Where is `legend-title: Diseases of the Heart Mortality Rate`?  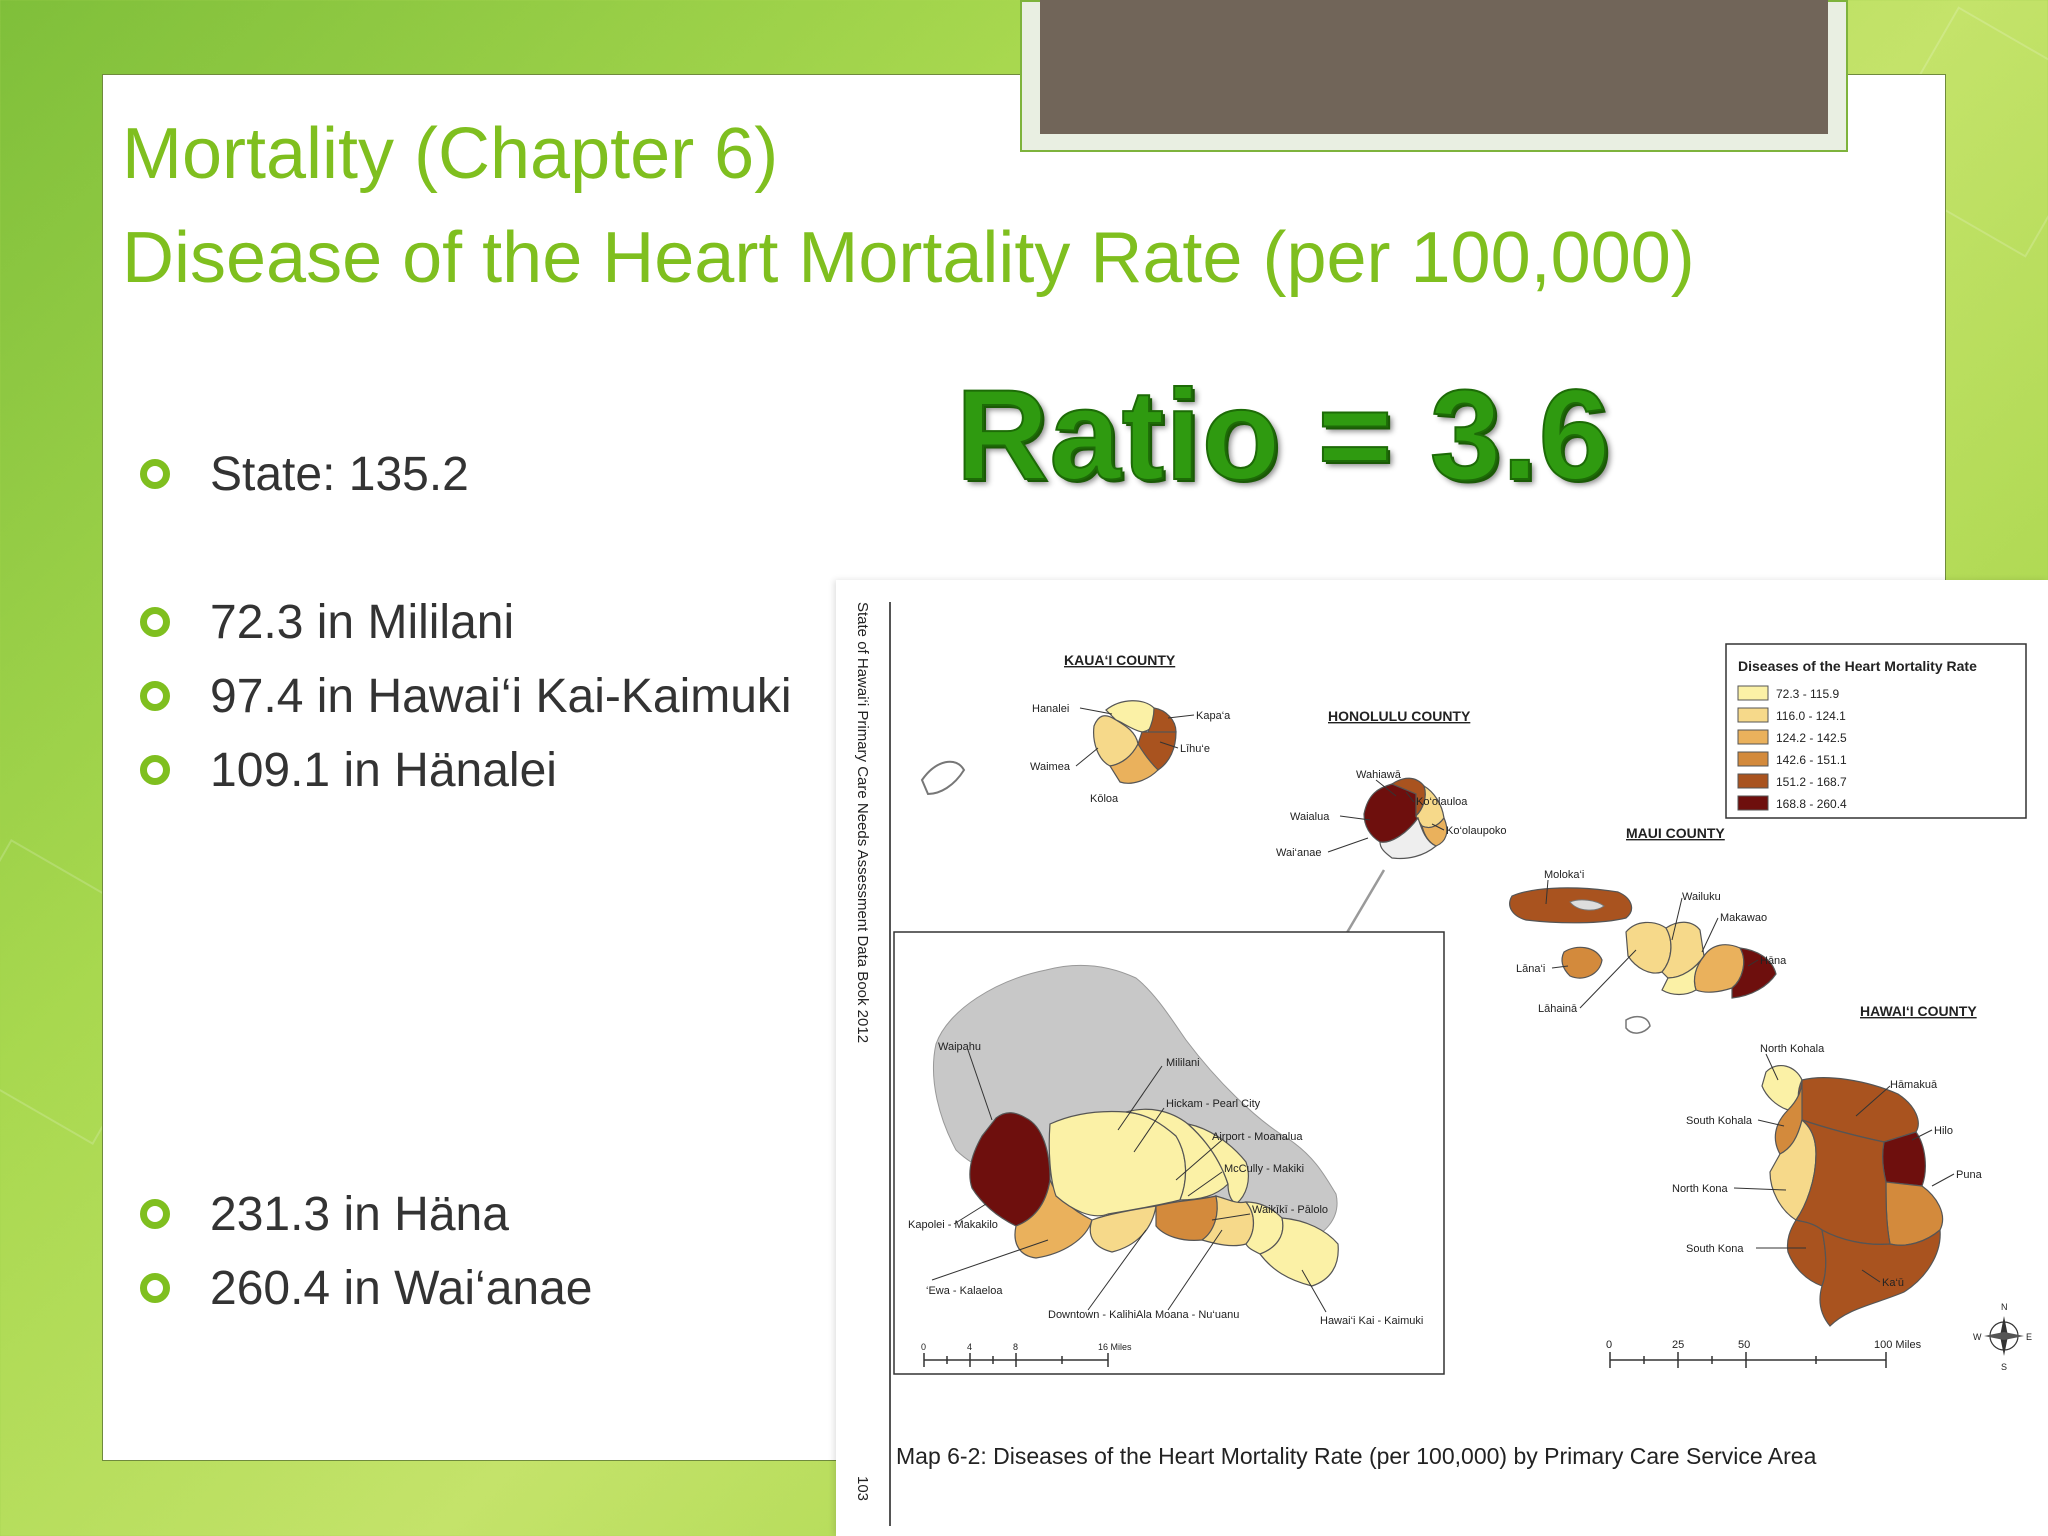 legend-title: Diseases of the Heart Mortality Rate is located at coordinates (1857, 666).